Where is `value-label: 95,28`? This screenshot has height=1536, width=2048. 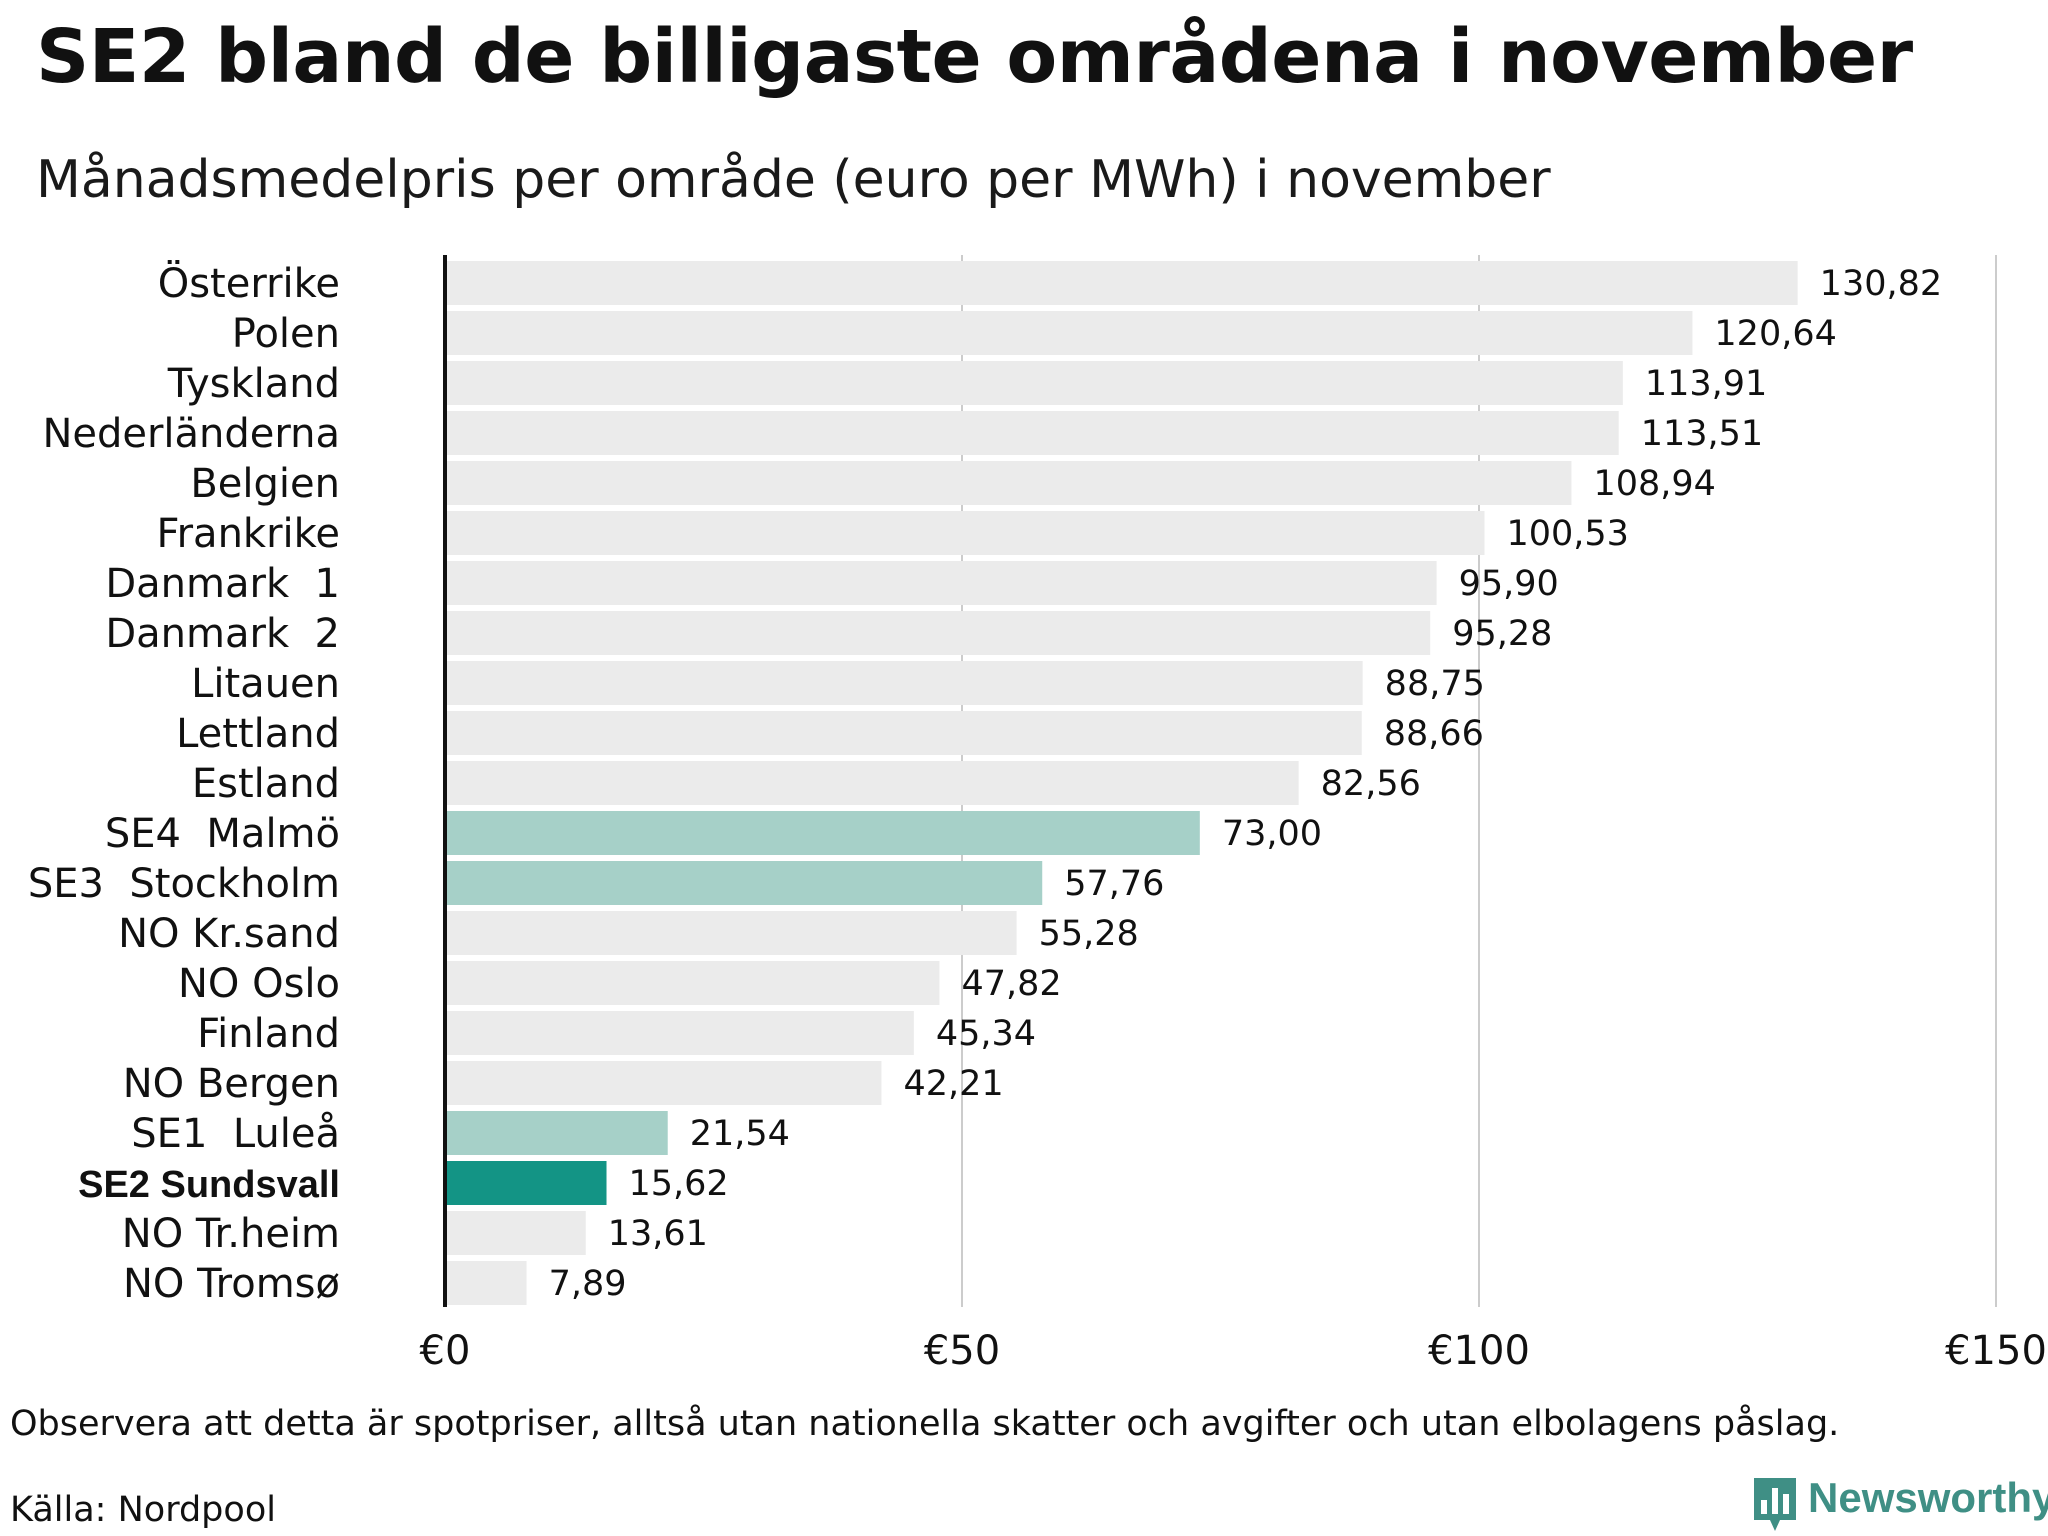 value-label: 95,28 is located at coordinates (1502, 634).